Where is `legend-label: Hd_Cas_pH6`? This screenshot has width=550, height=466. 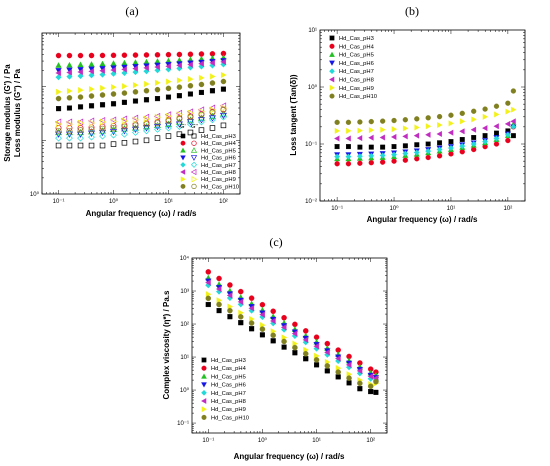 legend-label: Hd_Cas_pH6 is located at coordinates (218, 159).